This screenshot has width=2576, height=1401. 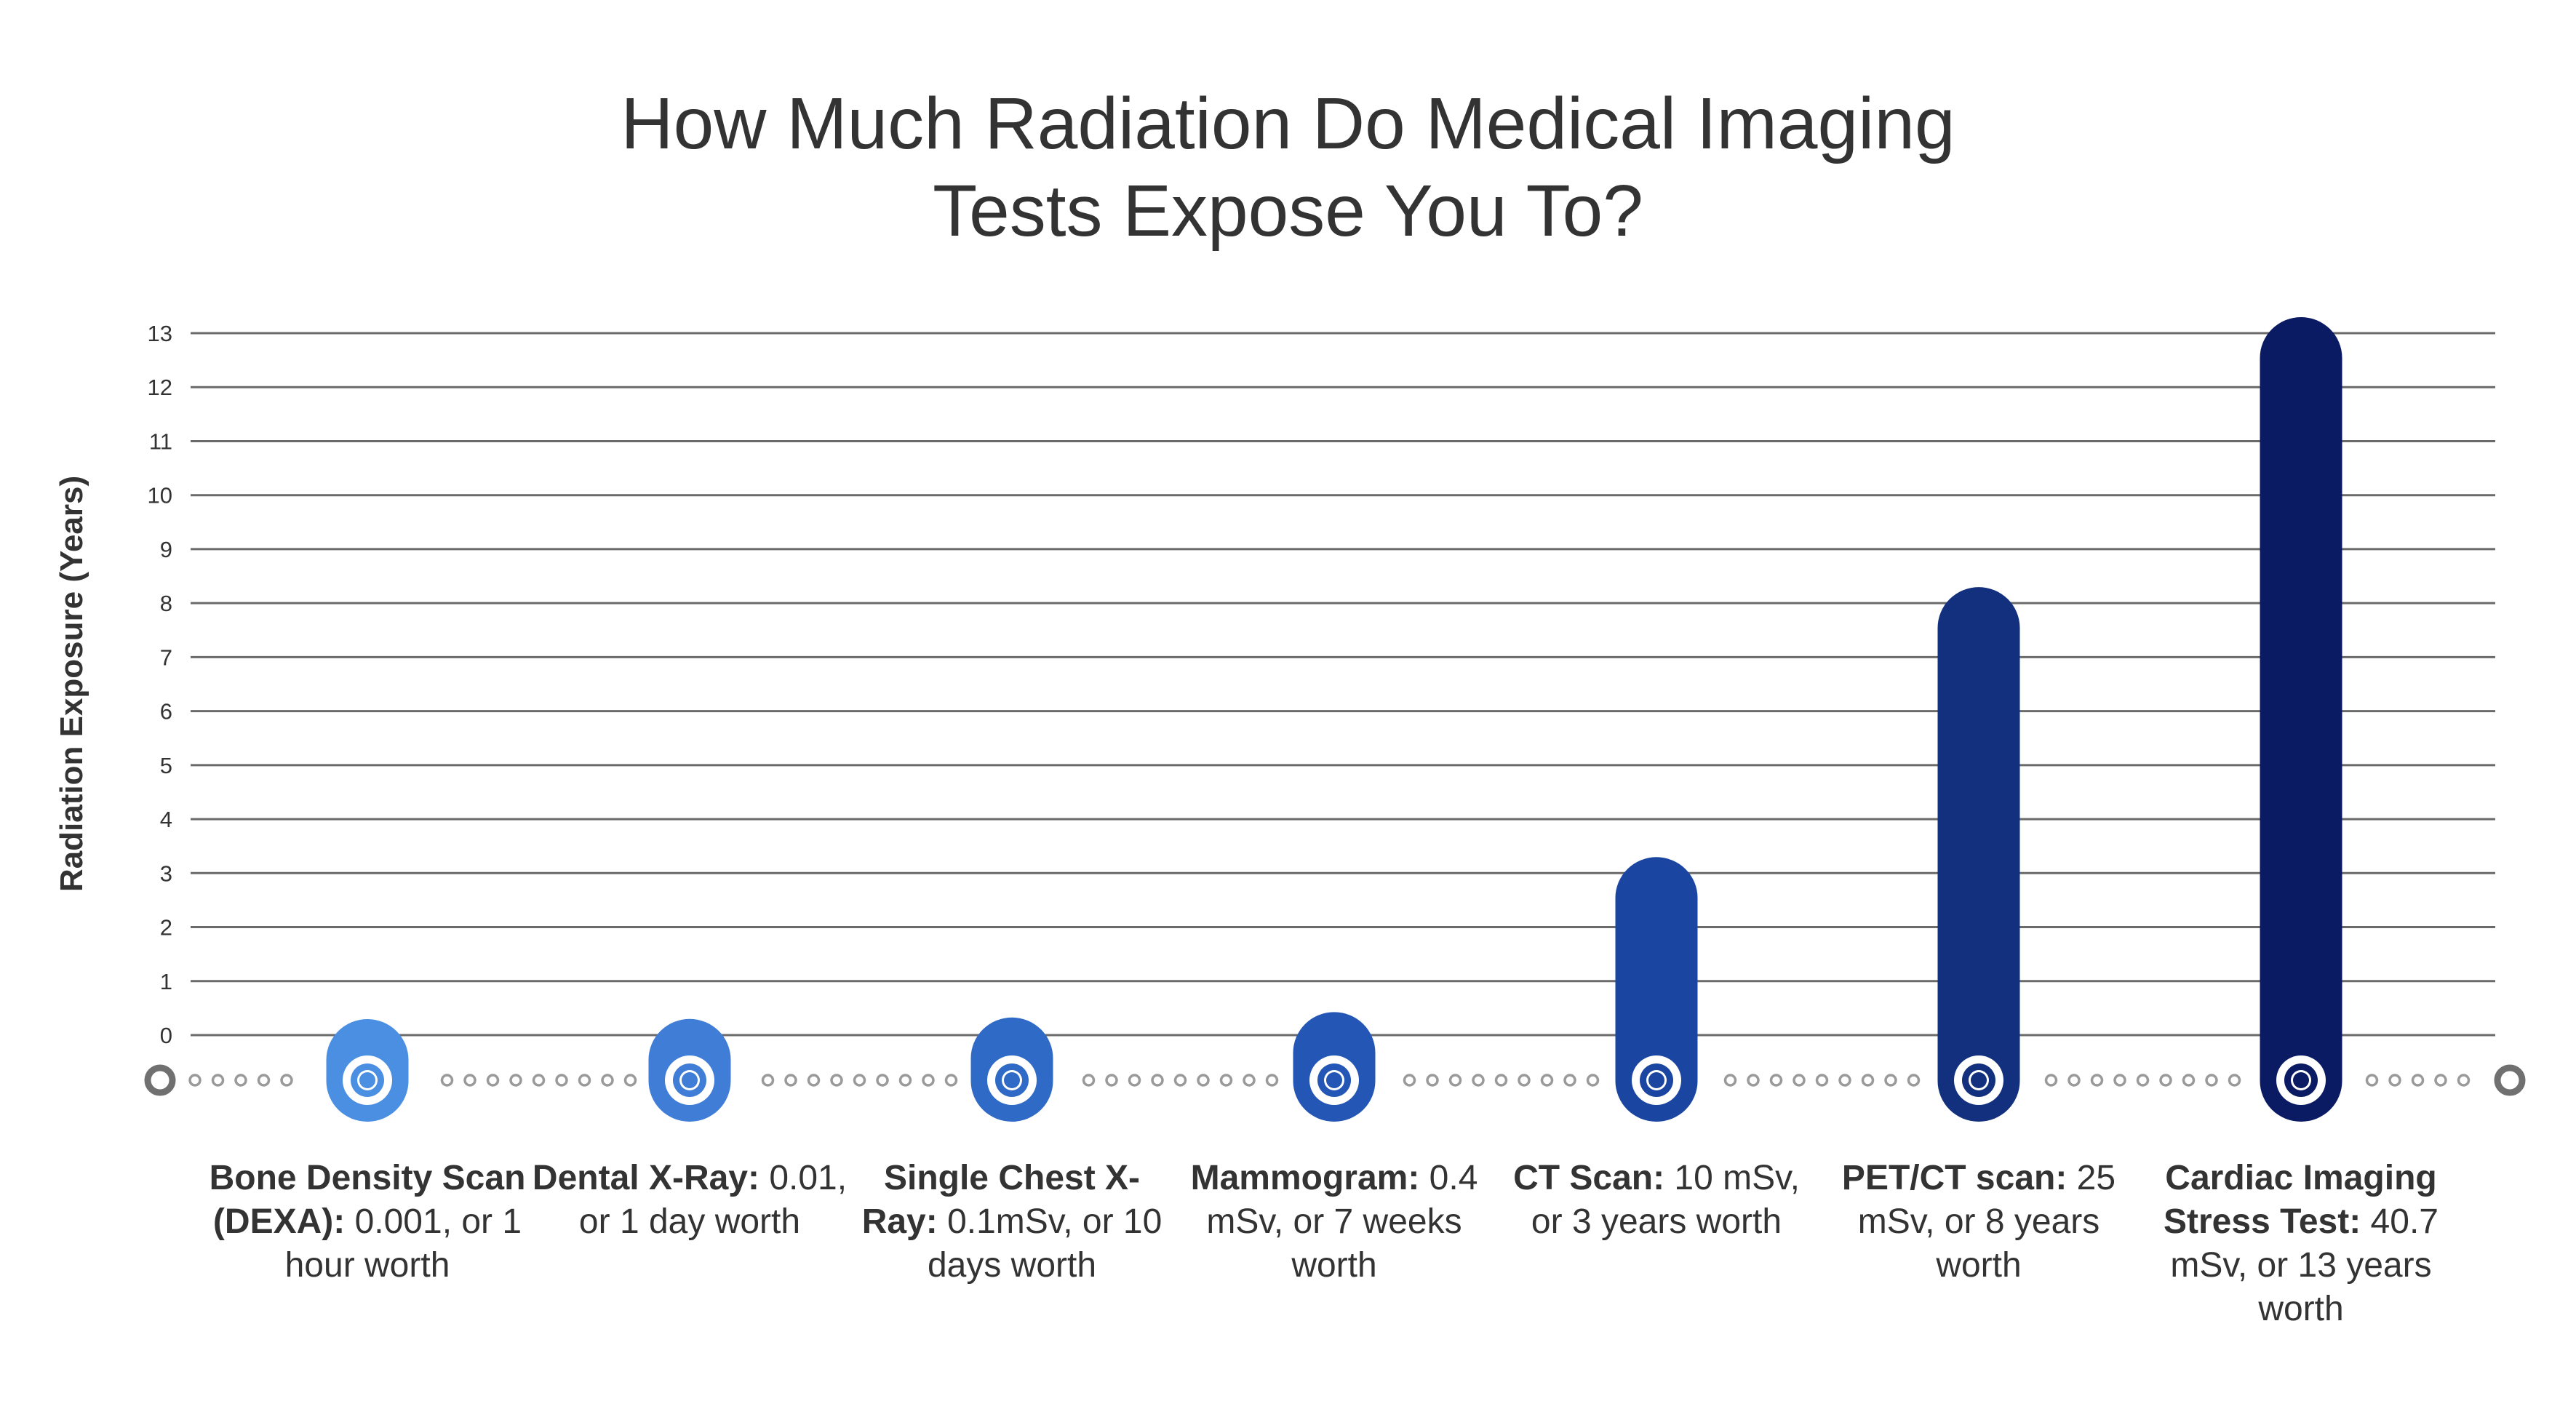 I want to click on y-tick-label-12: 12, so click(x=160, y=387).